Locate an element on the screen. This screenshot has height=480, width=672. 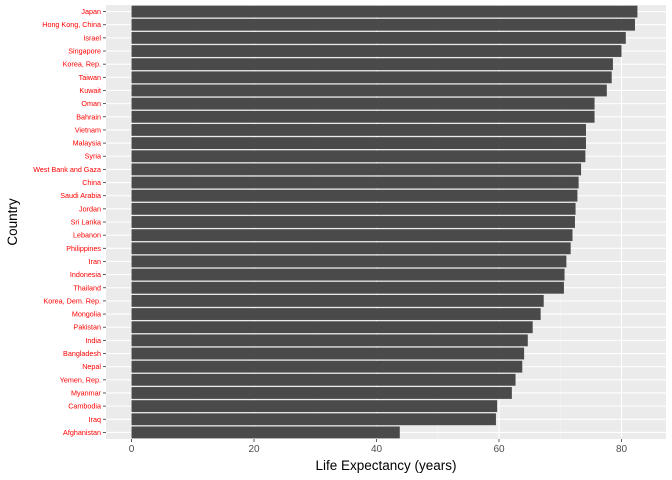
country-label: Cambodia is located at coordinates (84, 406).